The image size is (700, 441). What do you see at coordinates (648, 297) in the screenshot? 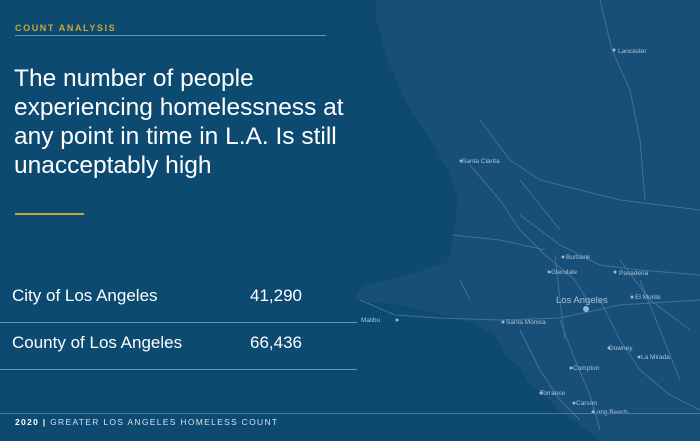
I see `map-label-el-monte: El Monte` at bounding box center [648, 297].